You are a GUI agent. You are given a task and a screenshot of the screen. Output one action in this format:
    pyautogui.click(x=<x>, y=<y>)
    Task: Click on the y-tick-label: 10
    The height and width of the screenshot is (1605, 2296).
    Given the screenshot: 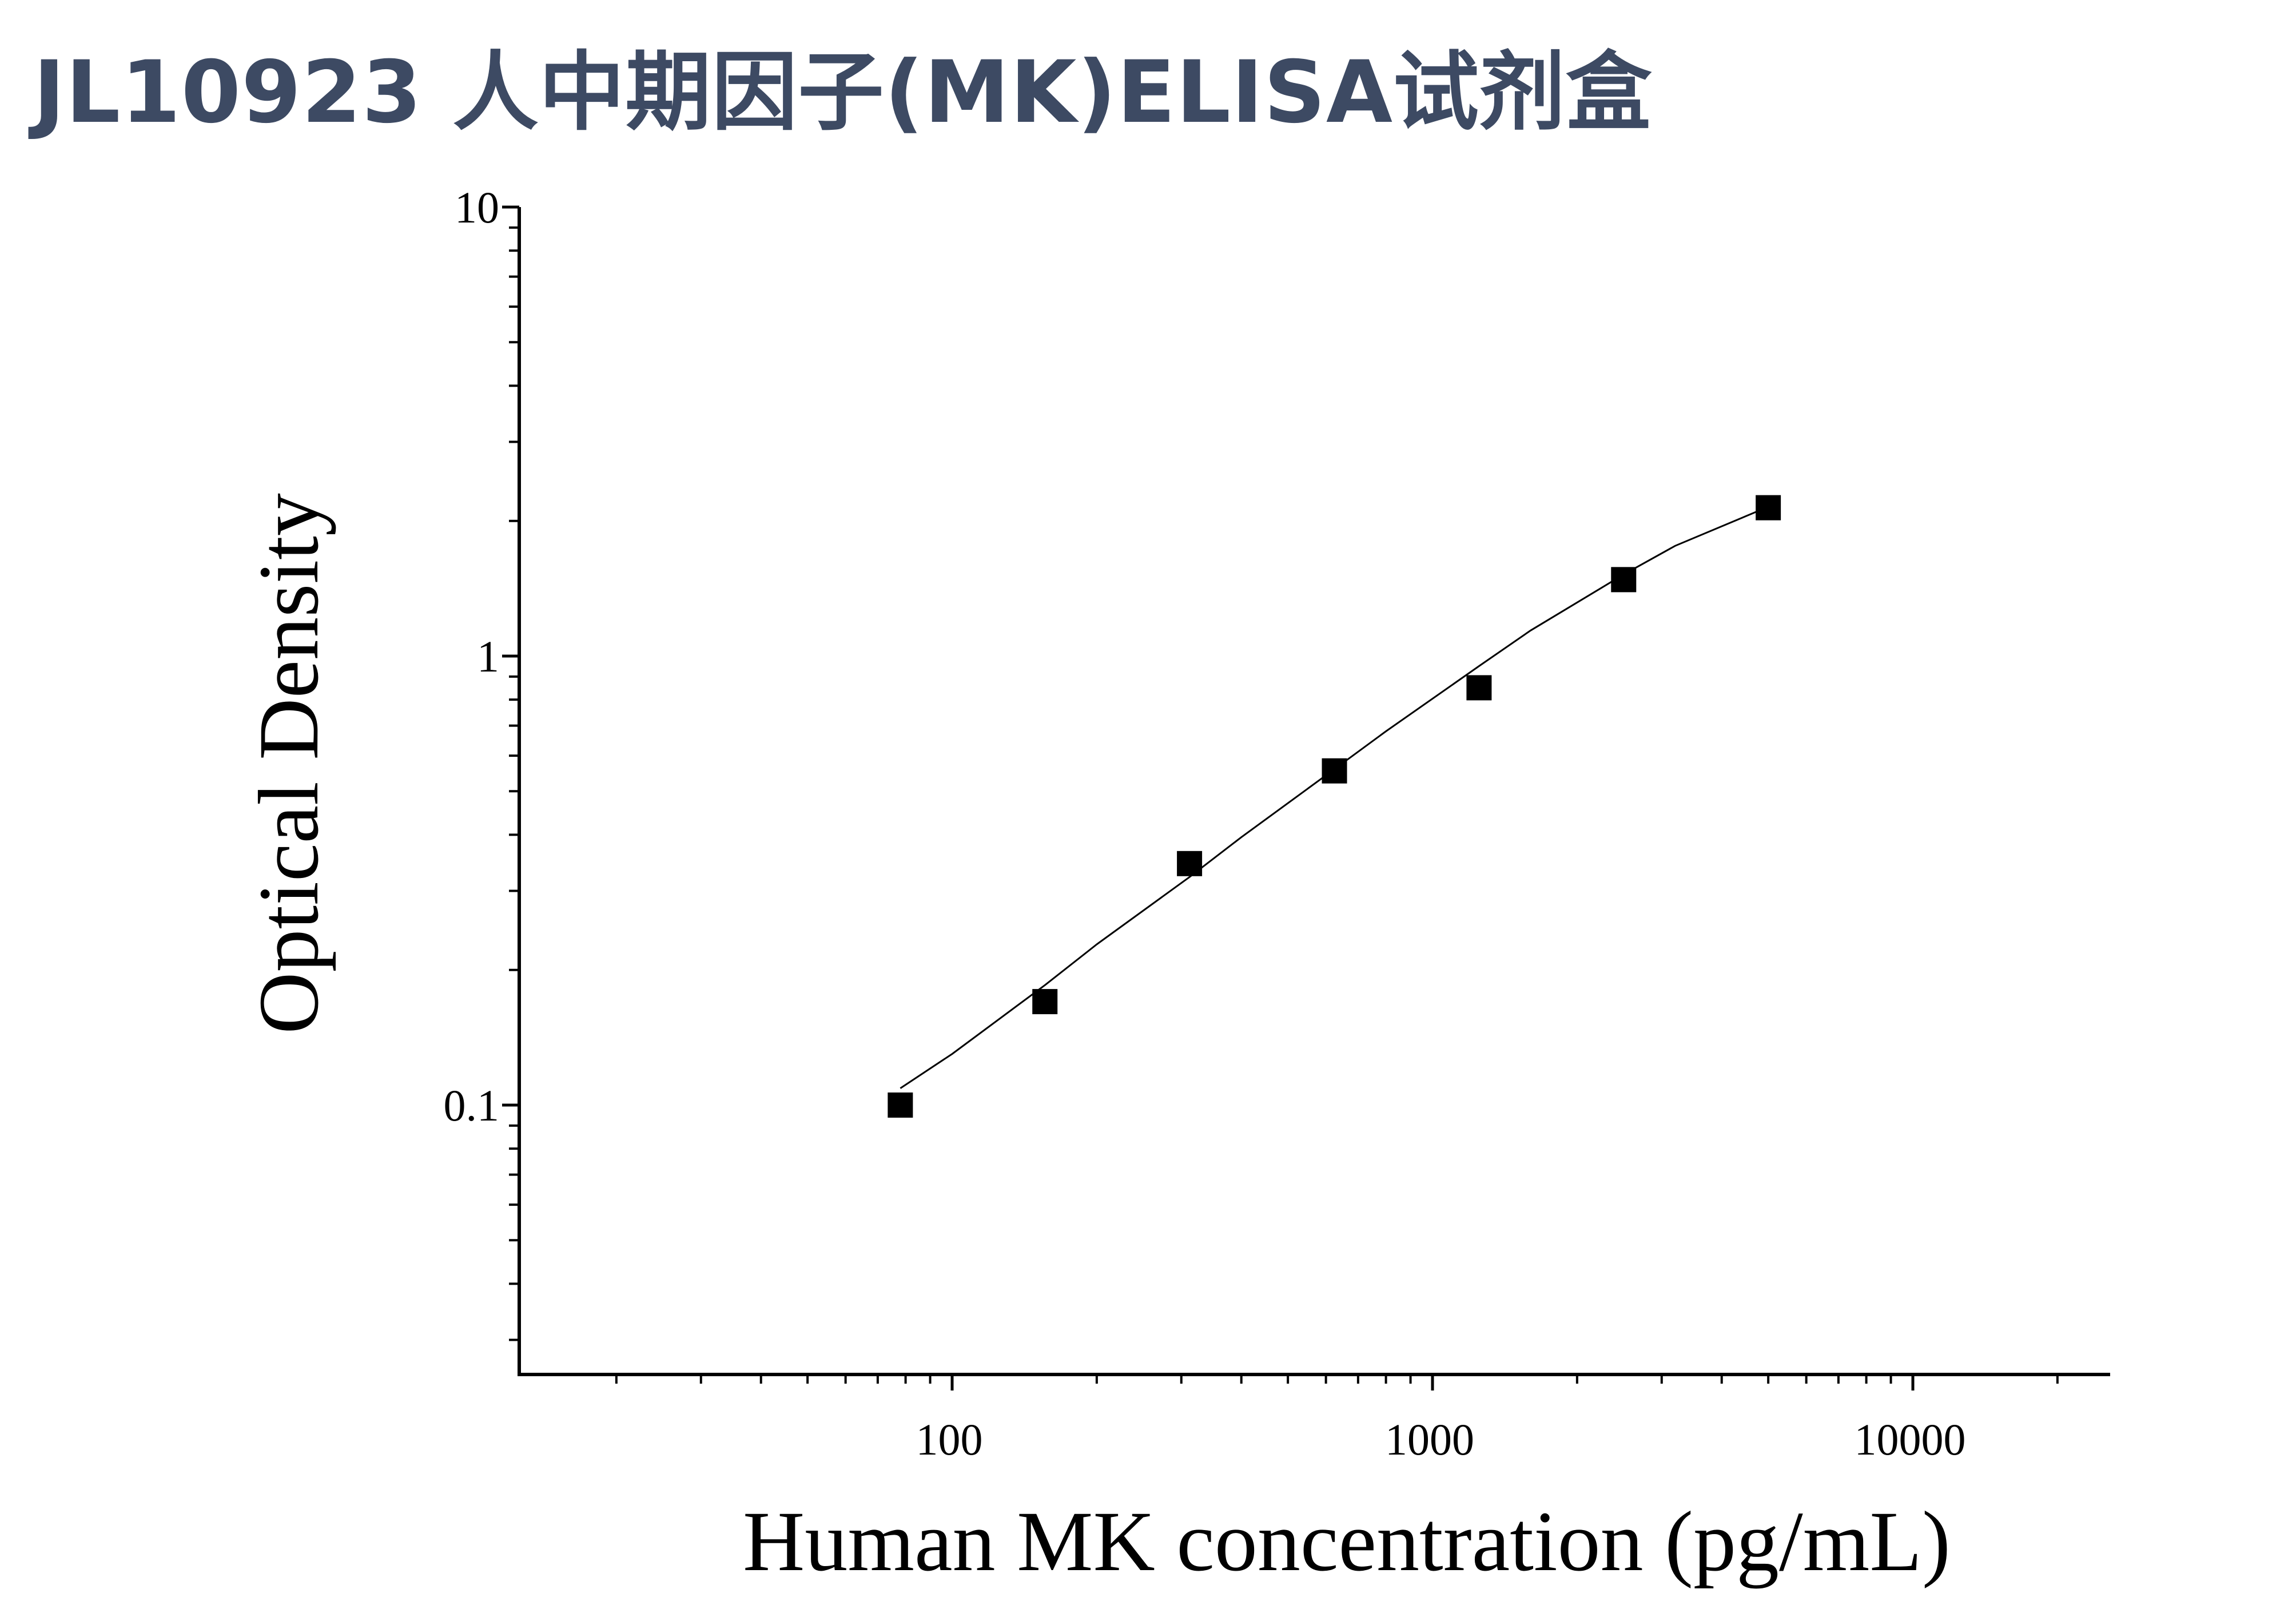 What is the action you would take?
    pyautogui.click(x=477, y=207)
    